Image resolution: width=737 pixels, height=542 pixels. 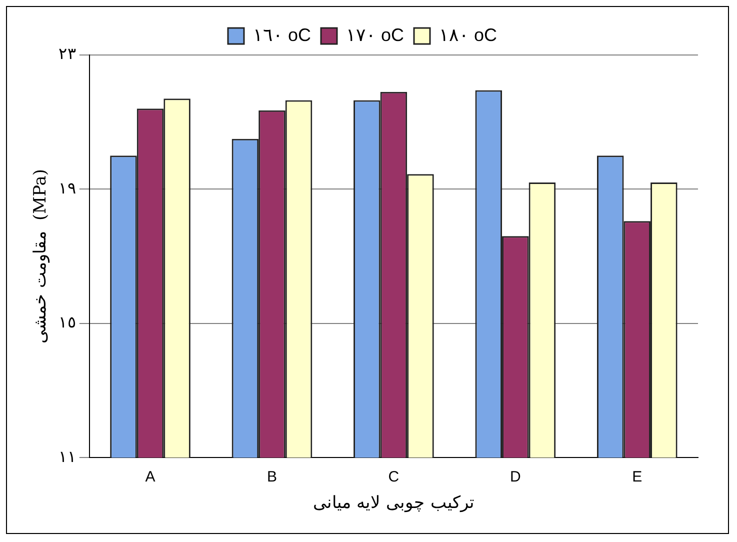 I want to click on x-tick-label: B, so click(x=271, y=477).